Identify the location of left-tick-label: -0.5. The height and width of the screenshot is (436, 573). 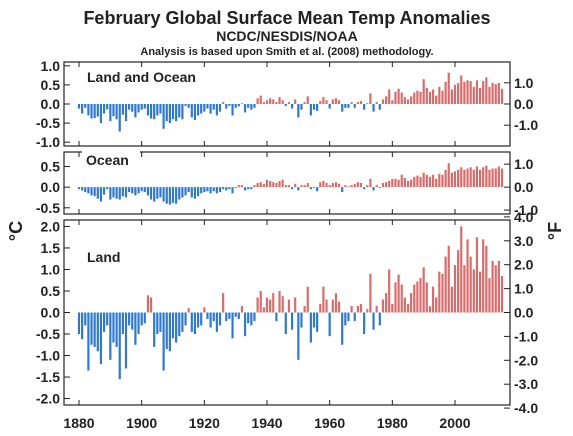
(48, 334).